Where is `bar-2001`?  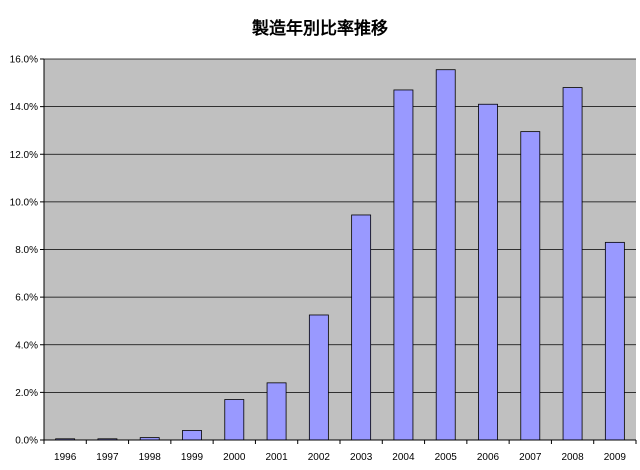
bar-2001 is located at coordinates (276, 411).